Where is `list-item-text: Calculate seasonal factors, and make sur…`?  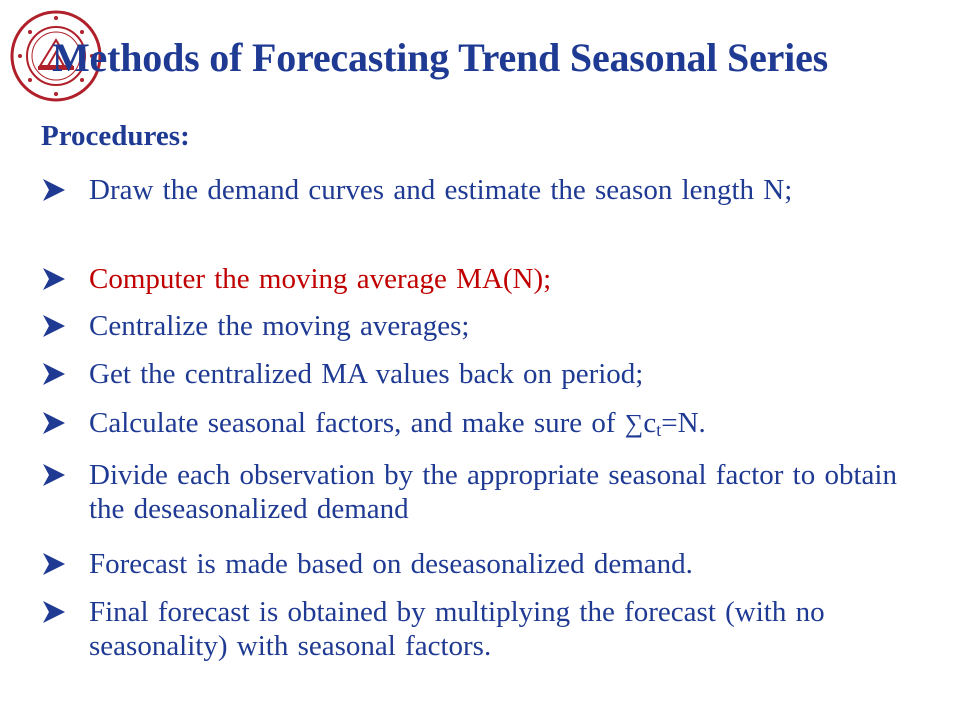 list-item-text: Calculate seasonal factors, and make sur… is located at coordinates (505, 423).